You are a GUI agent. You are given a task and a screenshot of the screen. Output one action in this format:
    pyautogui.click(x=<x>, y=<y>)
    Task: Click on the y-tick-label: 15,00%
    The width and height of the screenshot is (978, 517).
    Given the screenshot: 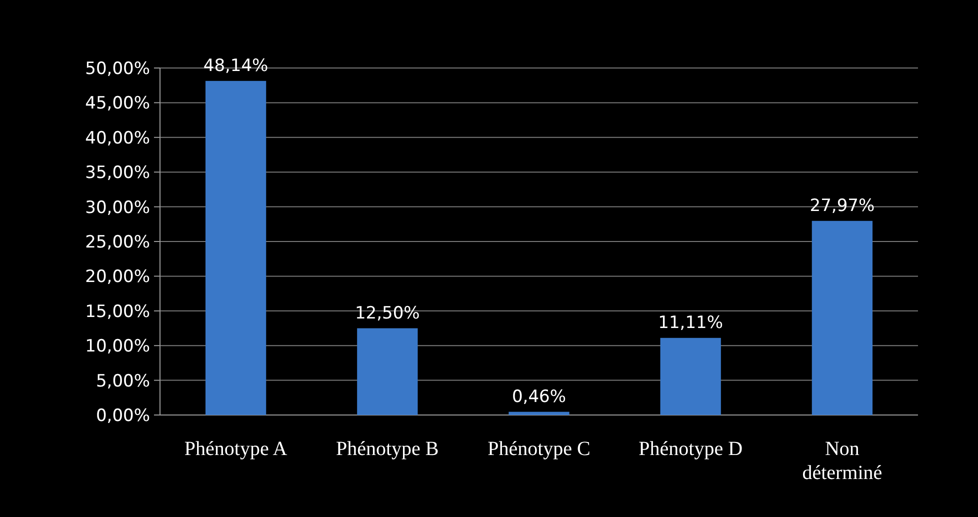 What is the action you would take?
    pyautogui.click(x=117, y=312)
    